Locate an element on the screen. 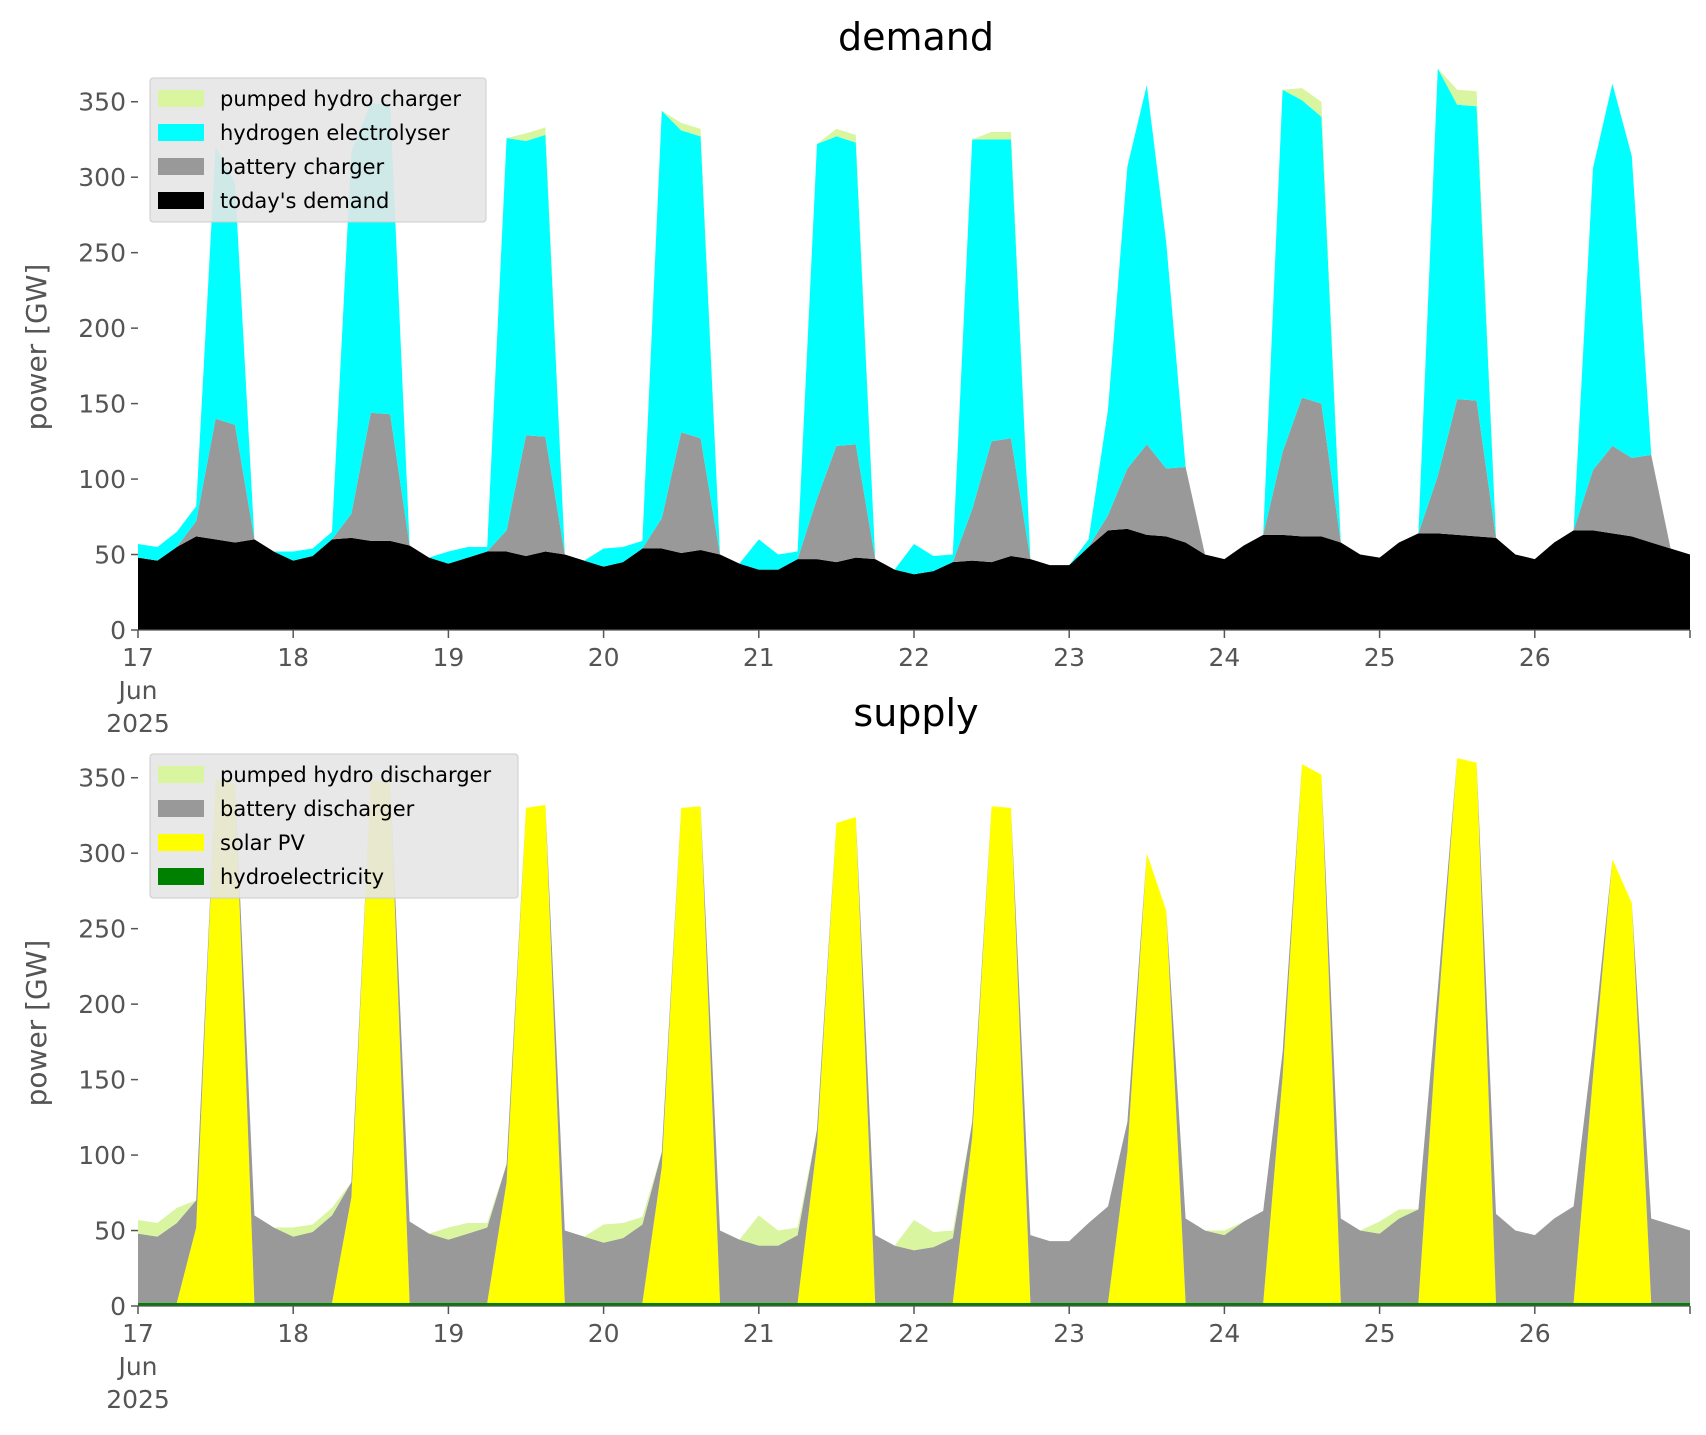 The height and width of the screenshot is (1435, 1706). legend-swatch-solar-pv is located at coordinates (181, 842).